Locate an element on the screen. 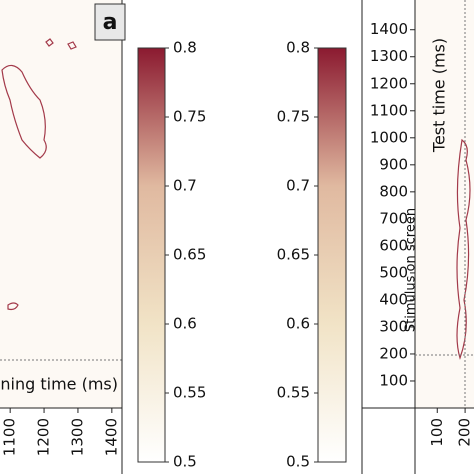 This screenshot has width=474, height=474. x-axis-label: ning time (ms) is located at coordinates (59, 384).